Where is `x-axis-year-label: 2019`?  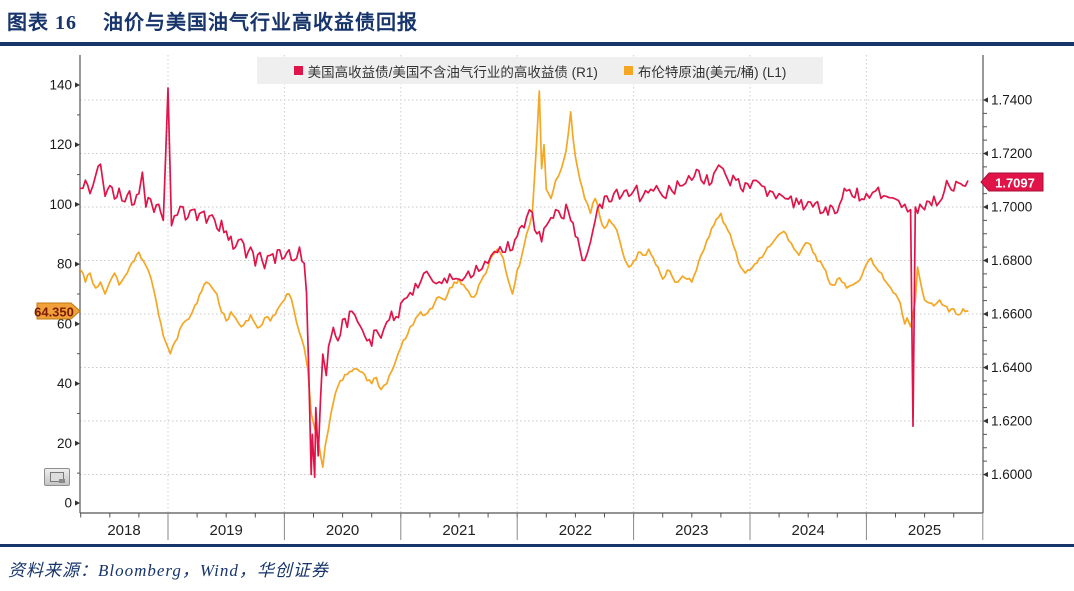
x-axis-year-label: 2019 is located at coordinates (226, 530).